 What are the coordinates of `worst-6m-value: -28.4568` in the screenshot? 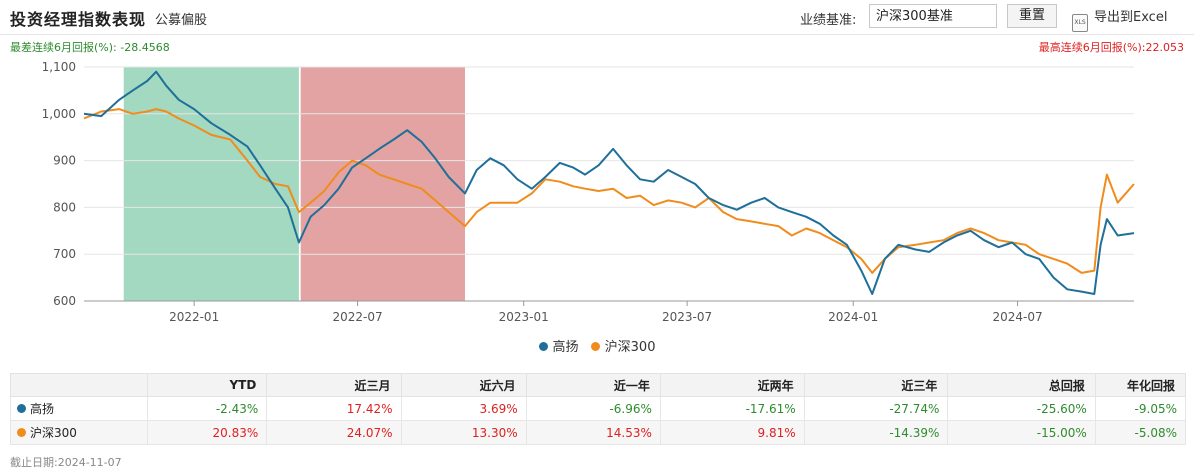 It's located at (145, 47).